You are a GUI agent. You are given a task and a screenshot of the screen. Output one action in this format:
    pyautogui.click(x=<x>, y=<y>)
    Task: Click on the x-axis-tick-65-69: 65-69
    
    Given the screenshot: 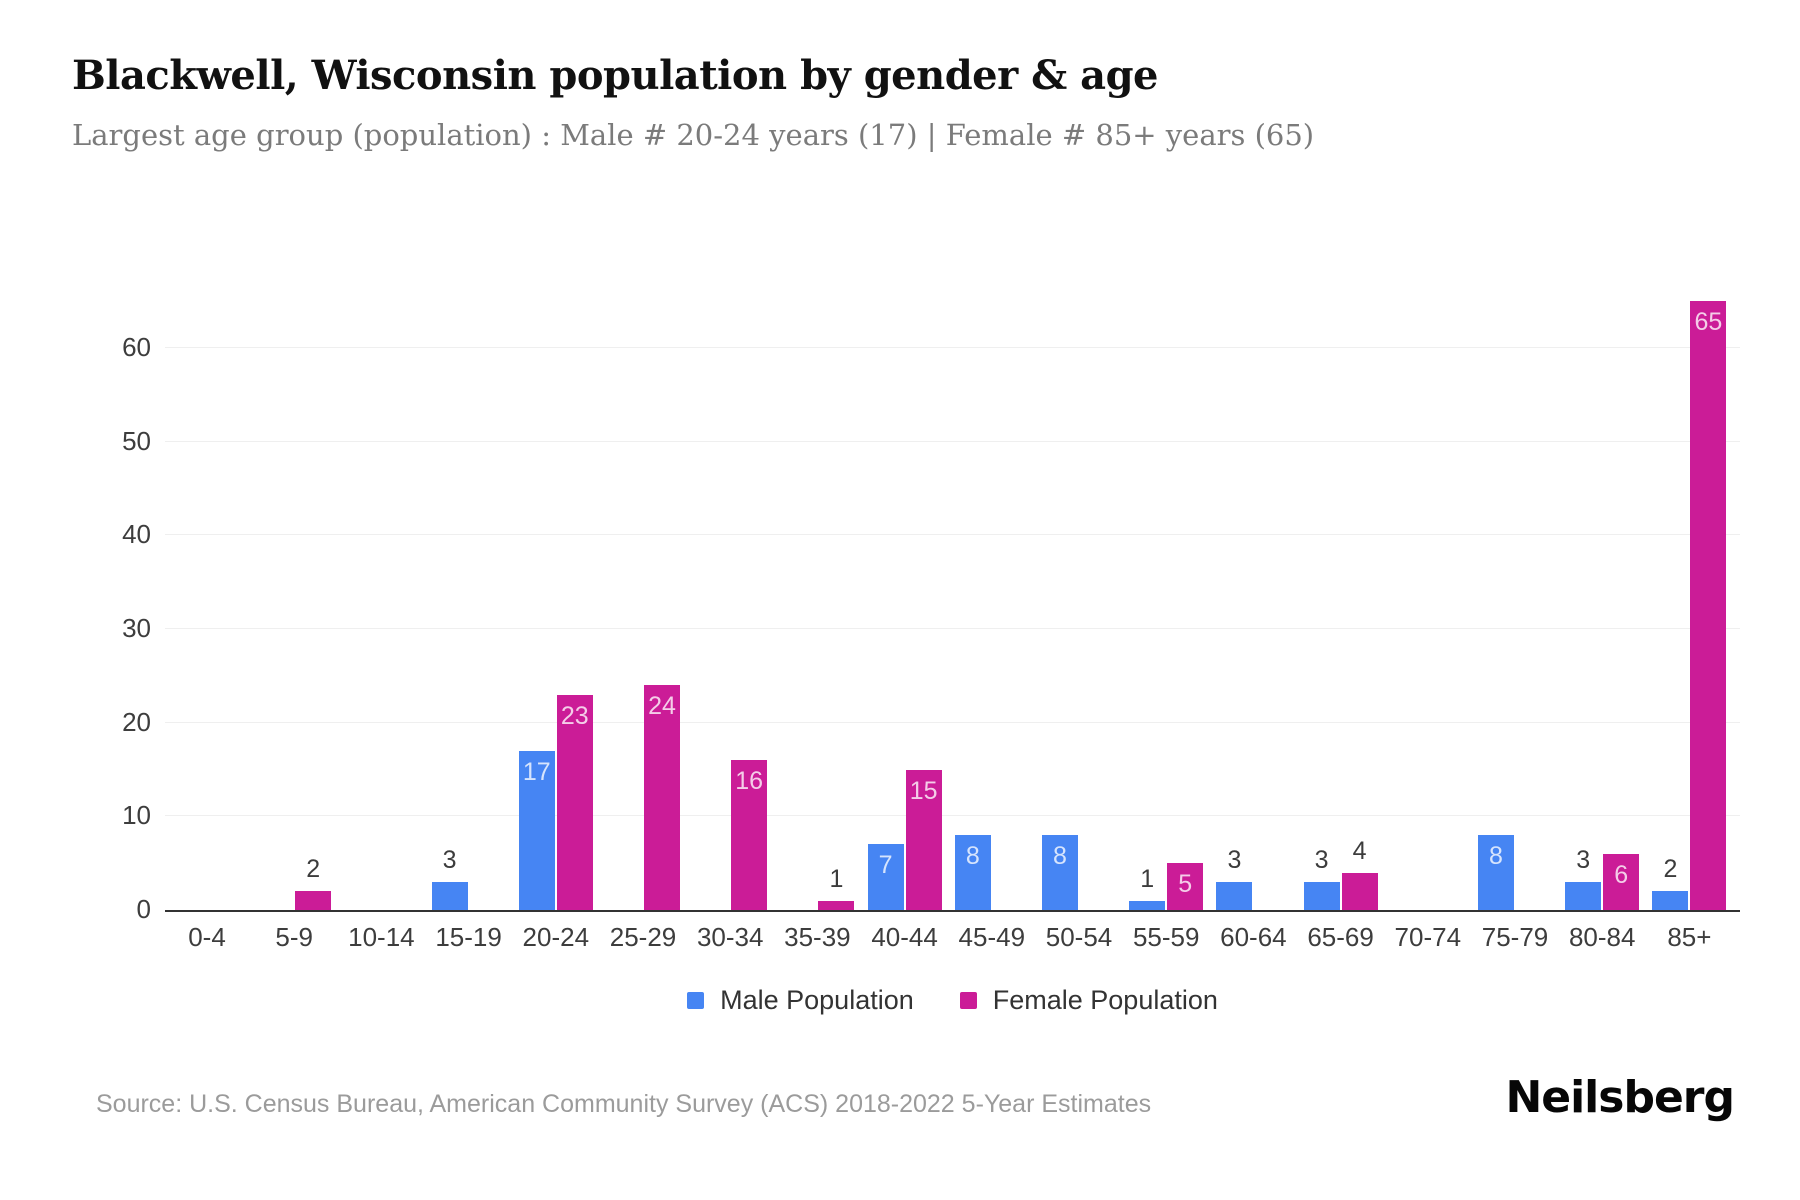 What is the action you would take?
    pyautogui.click(x=1340, y=937)
    